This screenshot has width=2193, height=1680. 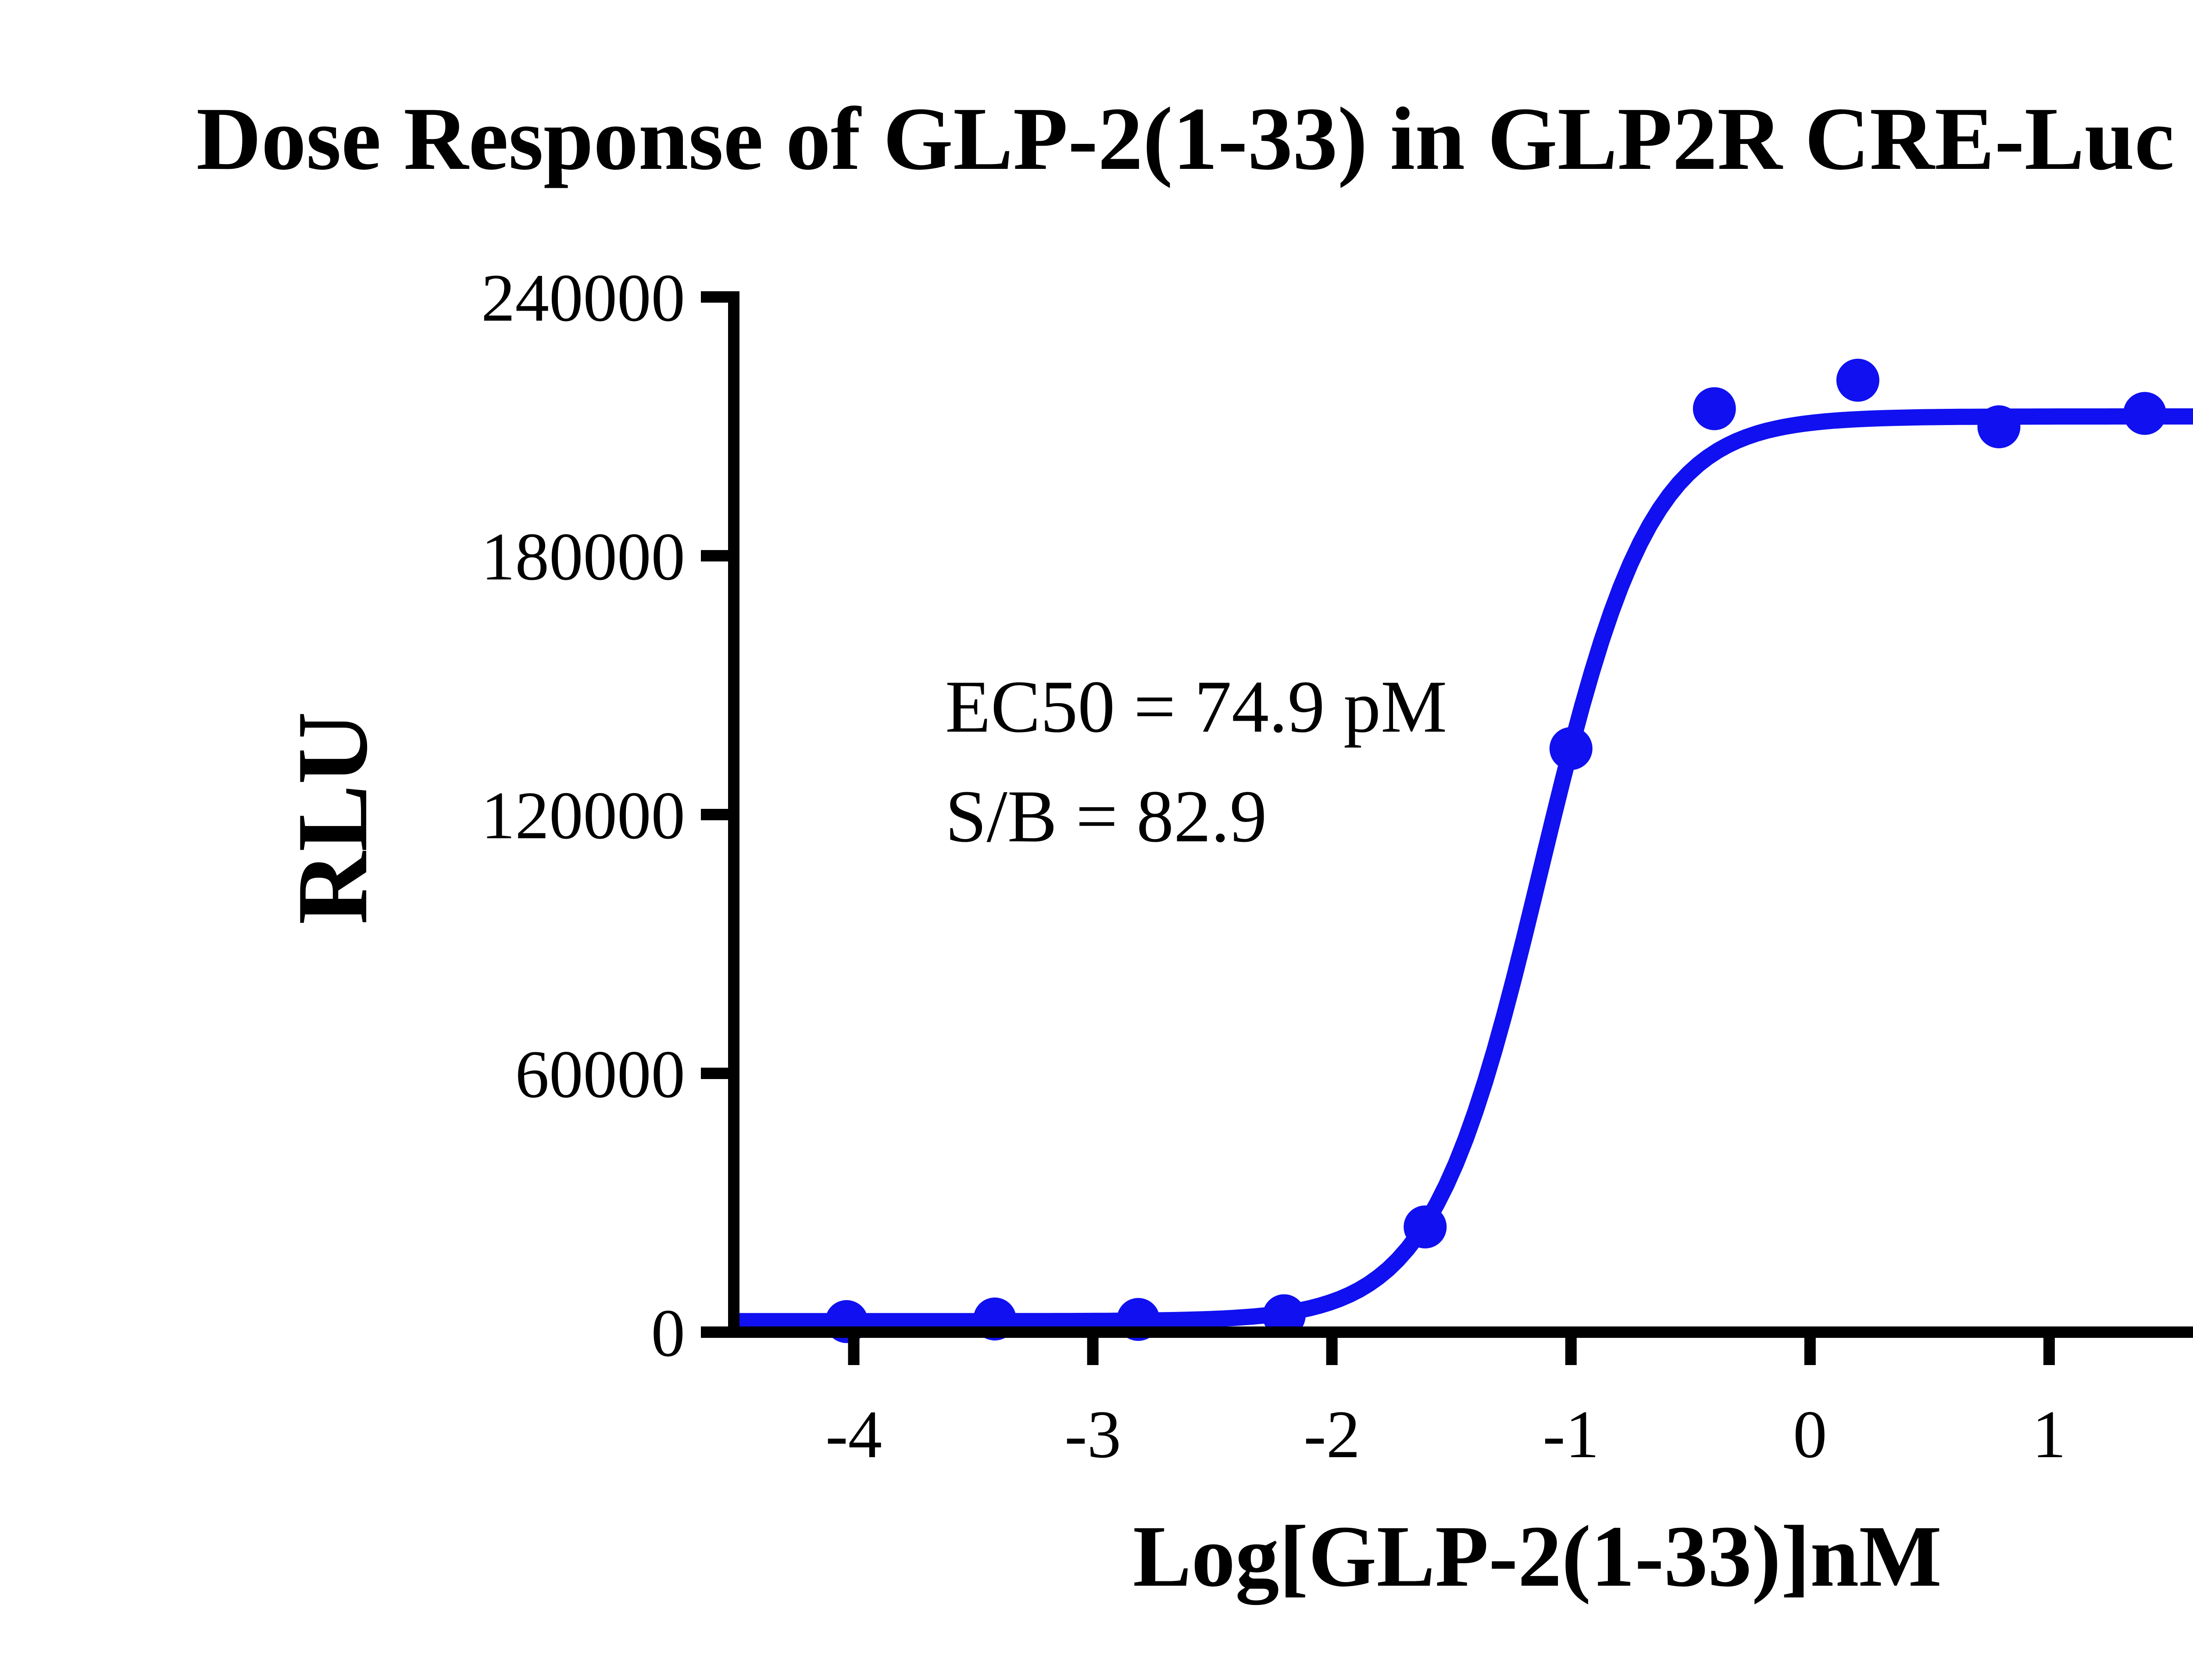 I want to click on x-tick-label: -3, so click(x=1092, y=1434).